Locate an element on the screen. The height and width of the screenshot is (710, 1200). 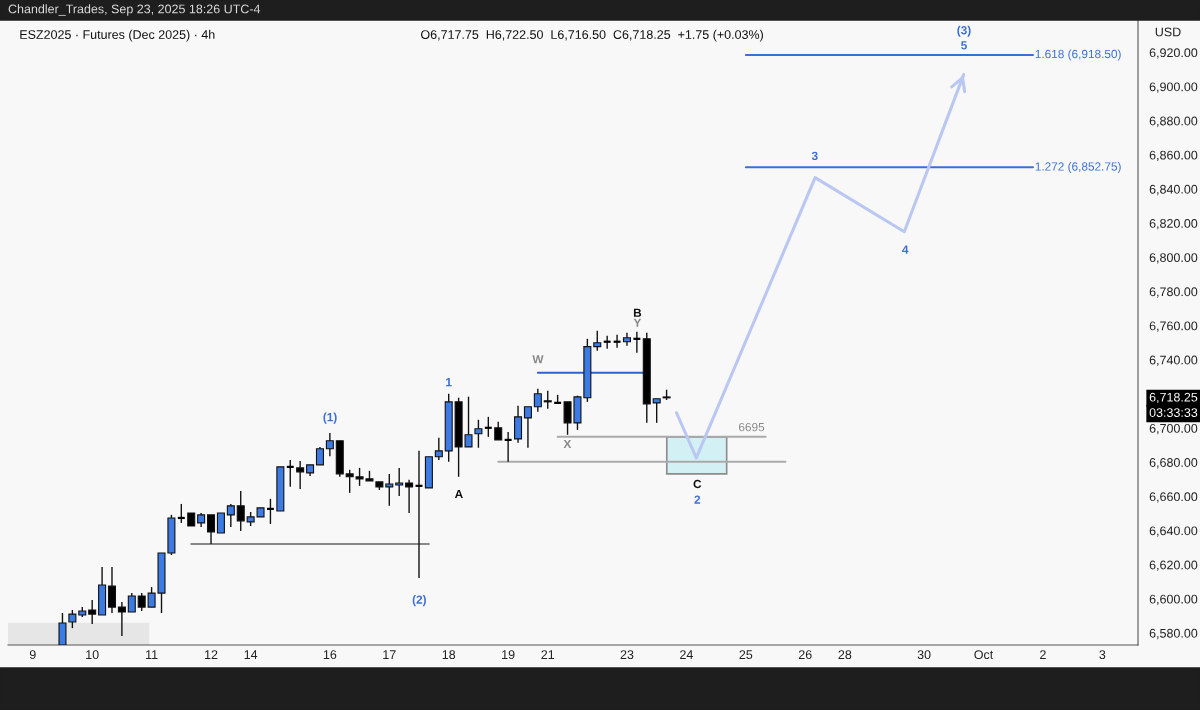
x-tick-label: 25 is located at coordinates (746, 655).